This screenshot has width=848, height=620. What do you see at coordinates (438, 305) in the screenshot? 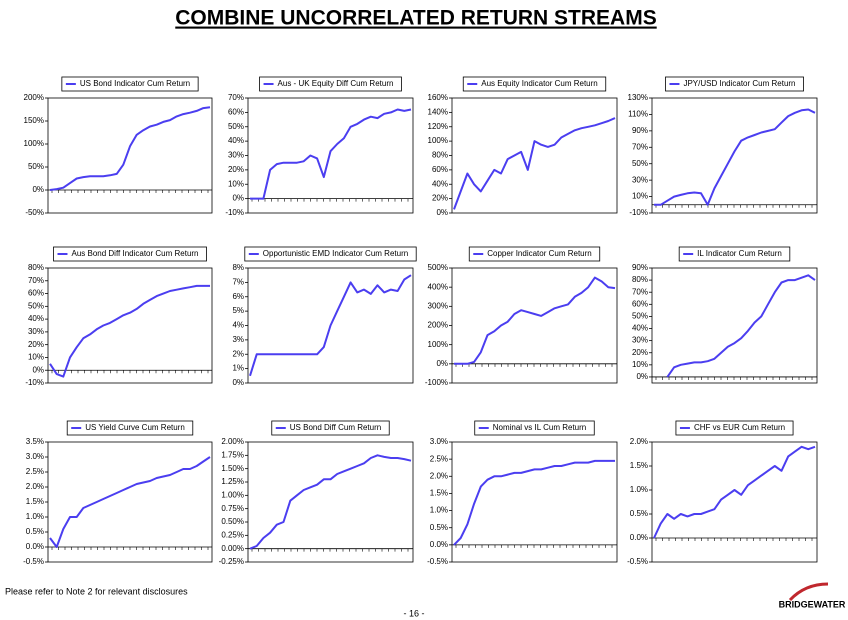
I see `y-tick-label: 300%` at bounding box center [438, 305].